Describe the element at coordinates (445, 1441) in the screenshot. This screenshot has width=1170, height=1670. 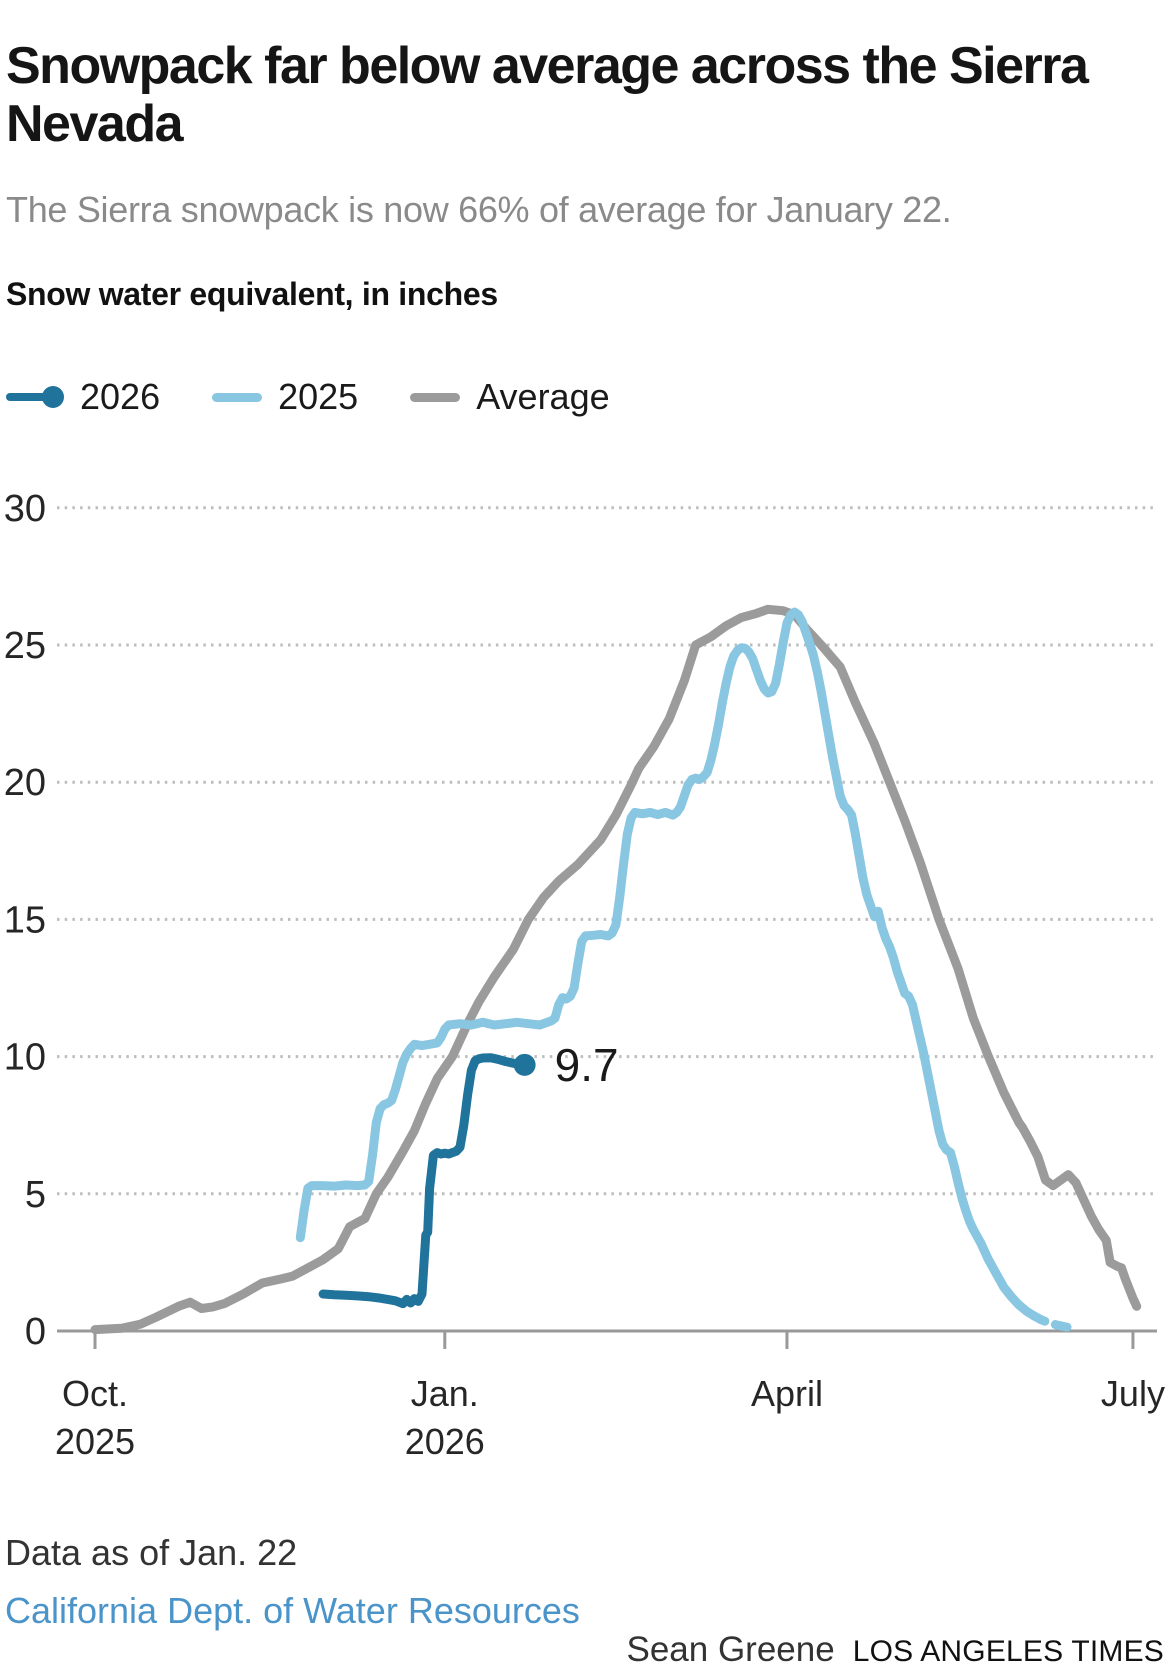
I see `x-axis-sublabel: 2026` at that location.